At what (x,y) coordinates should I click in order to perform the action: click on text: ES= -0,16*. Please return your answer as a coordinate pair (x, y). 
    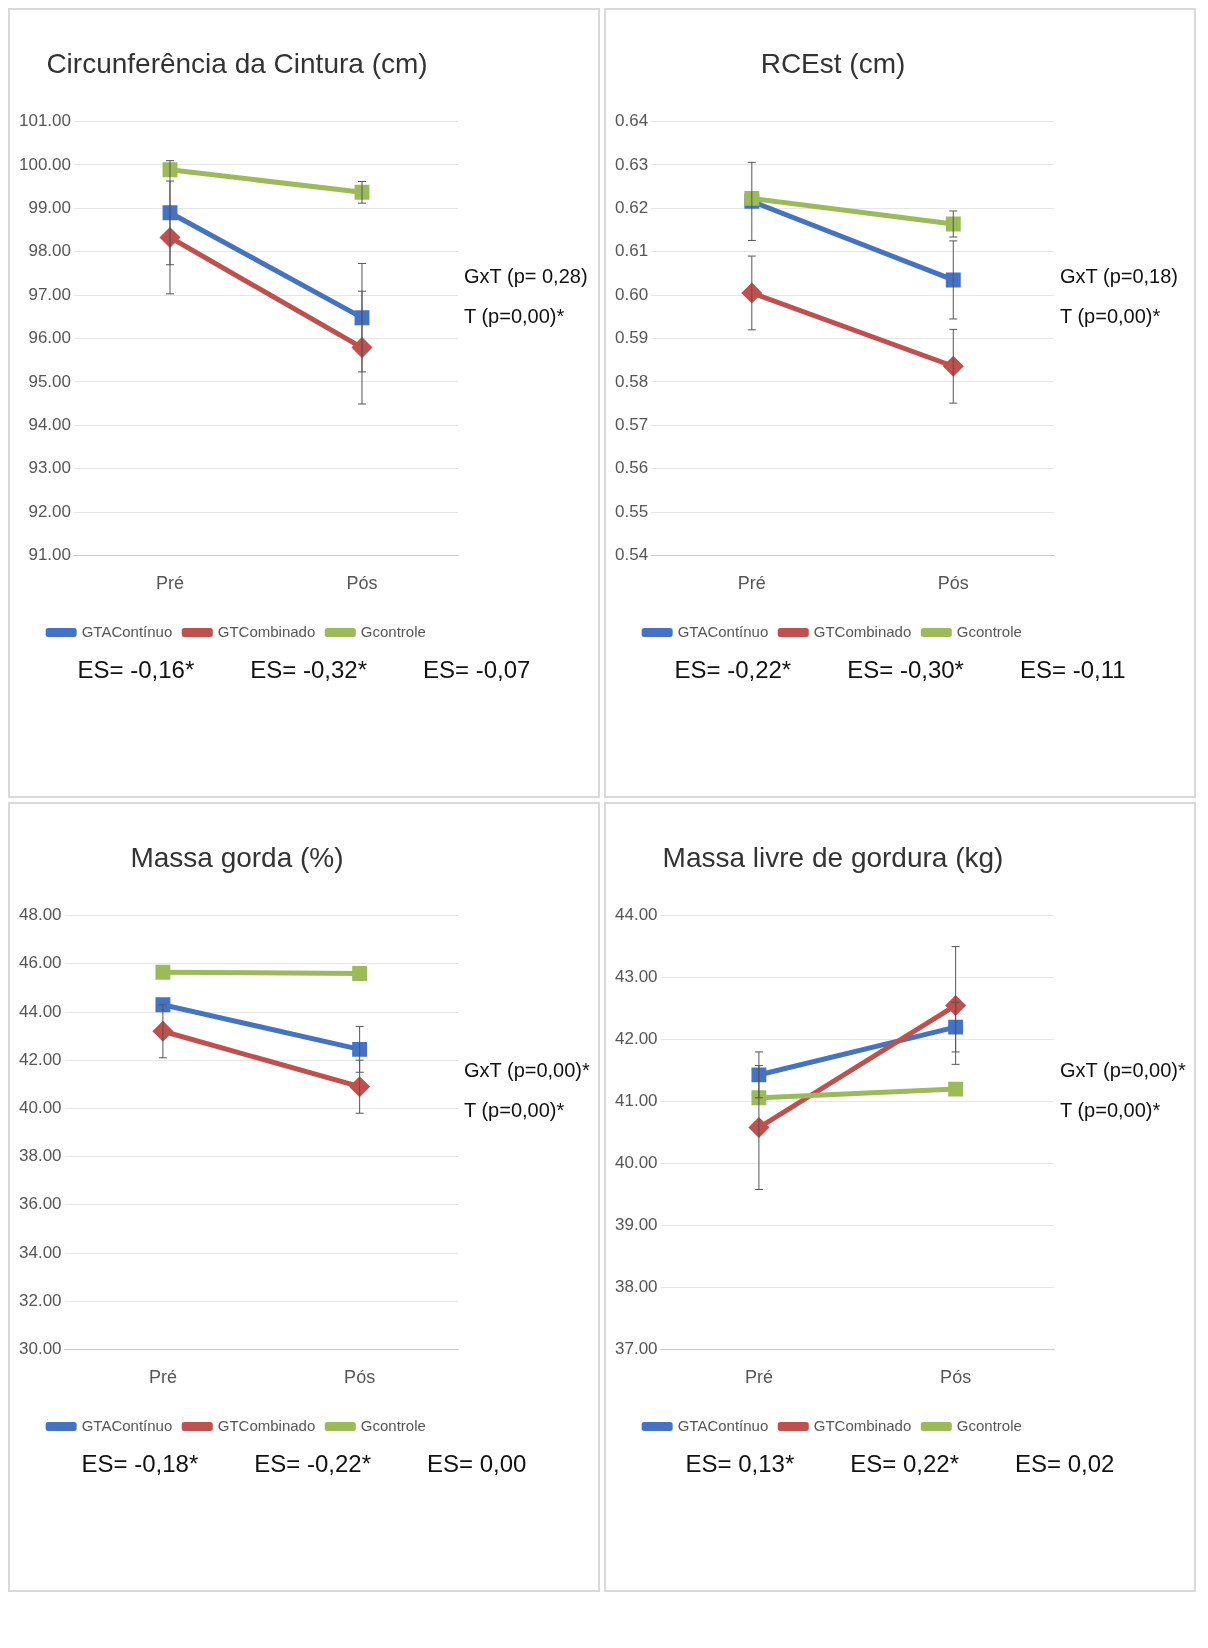
    Looking at the image, I should click on (136, 670).